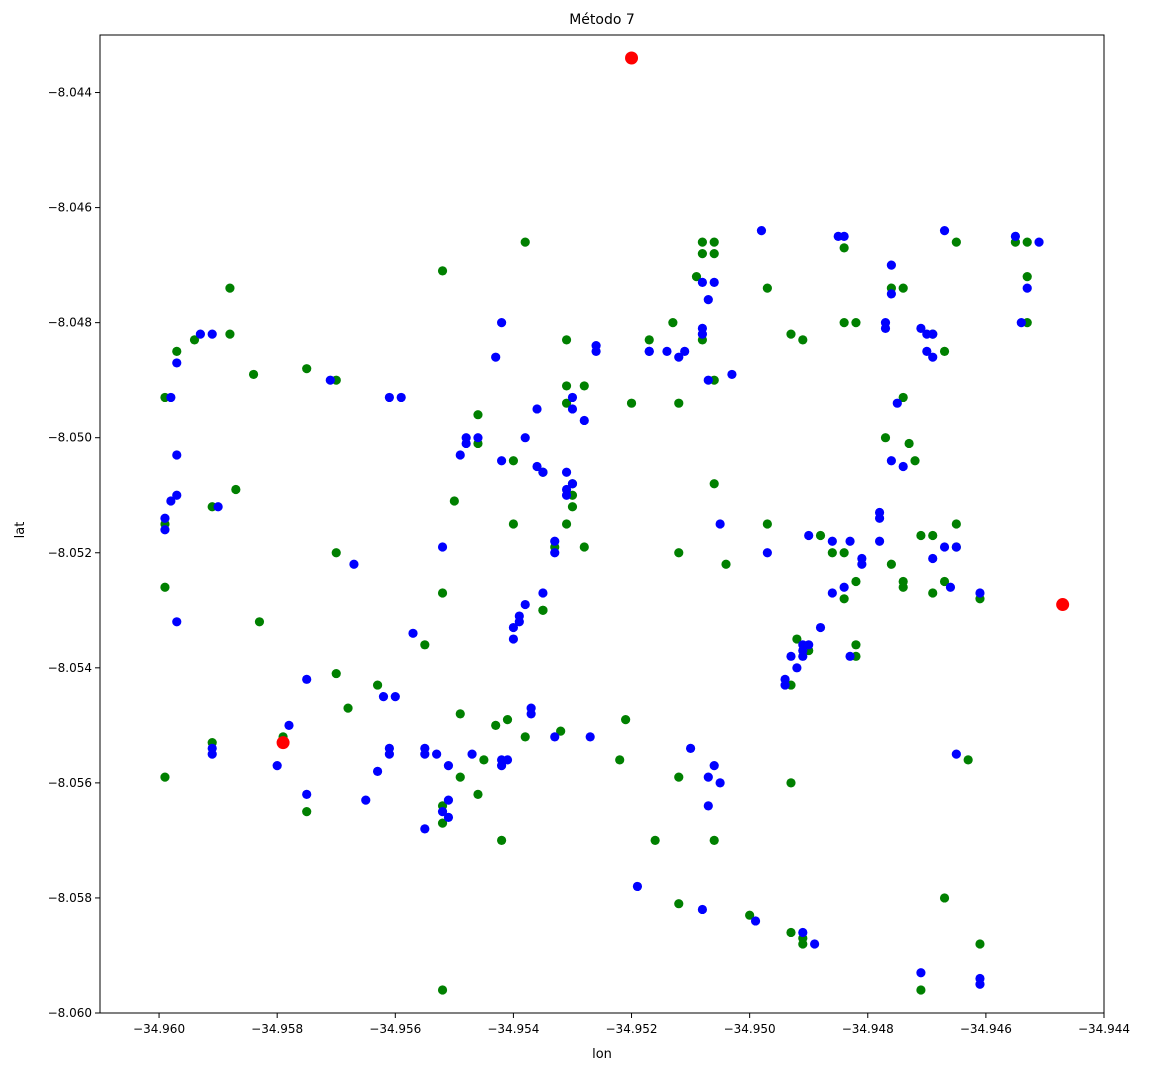 Image resolution: width=1150 pixels, height=1075 pixels. Describe the element at coordinates (395, 1029) in the screenshot. I see `x-tick-label: −34.956` at that location.